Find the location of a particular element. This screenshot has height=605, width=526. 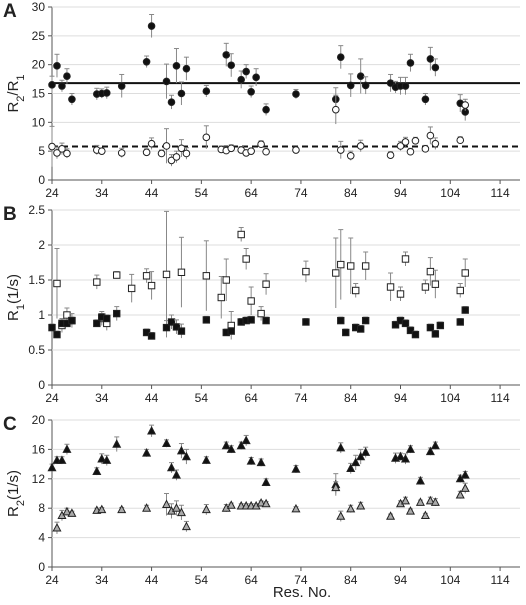

panel-label: A is located at coordinates (10, 11).